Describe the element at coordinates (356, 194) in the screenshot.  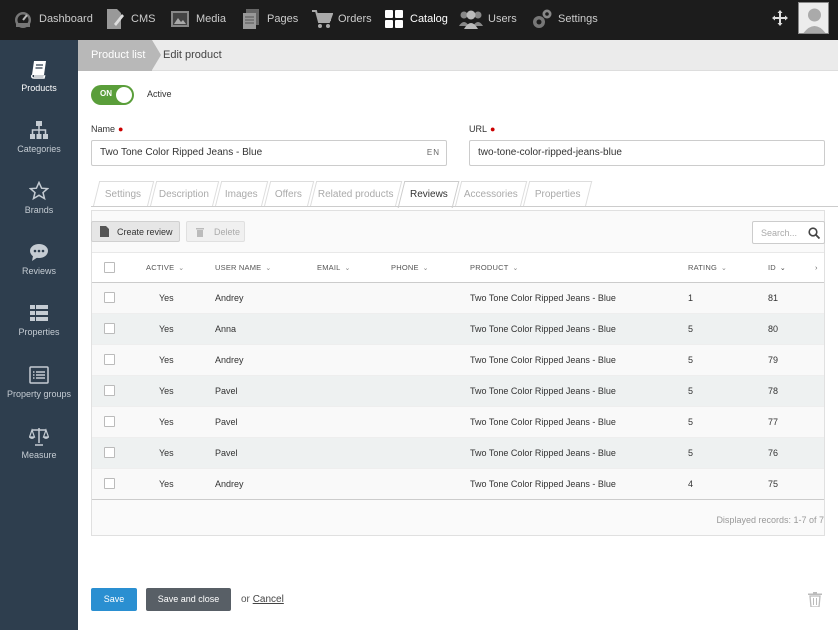
I see `tab-related-products: Related products` at that location.